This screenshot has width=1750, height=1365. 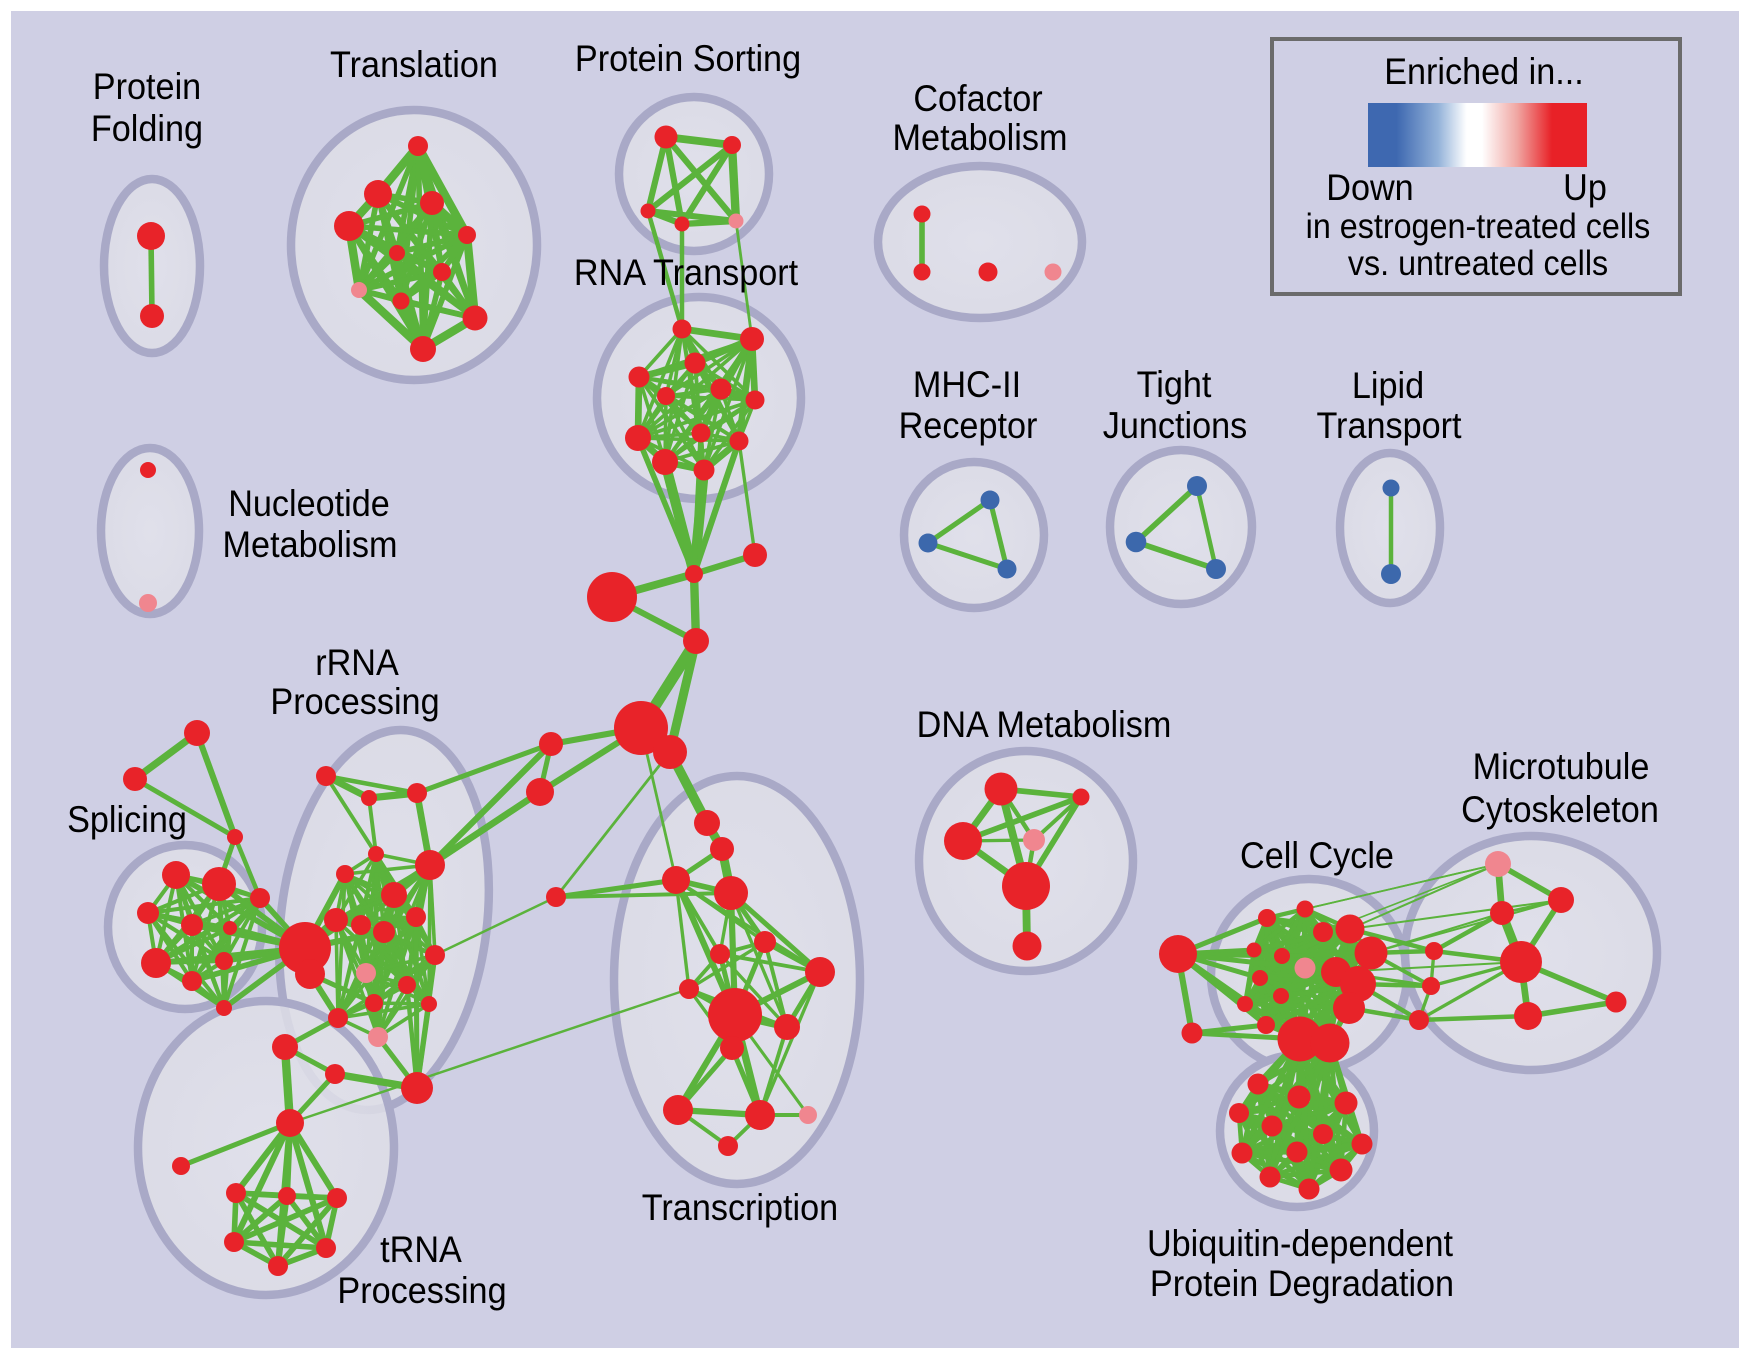 What do you see at coordinates (421, 1249) in the screenshot?
I see `svg-text: tRNA` at bounding box center [421, 1249].